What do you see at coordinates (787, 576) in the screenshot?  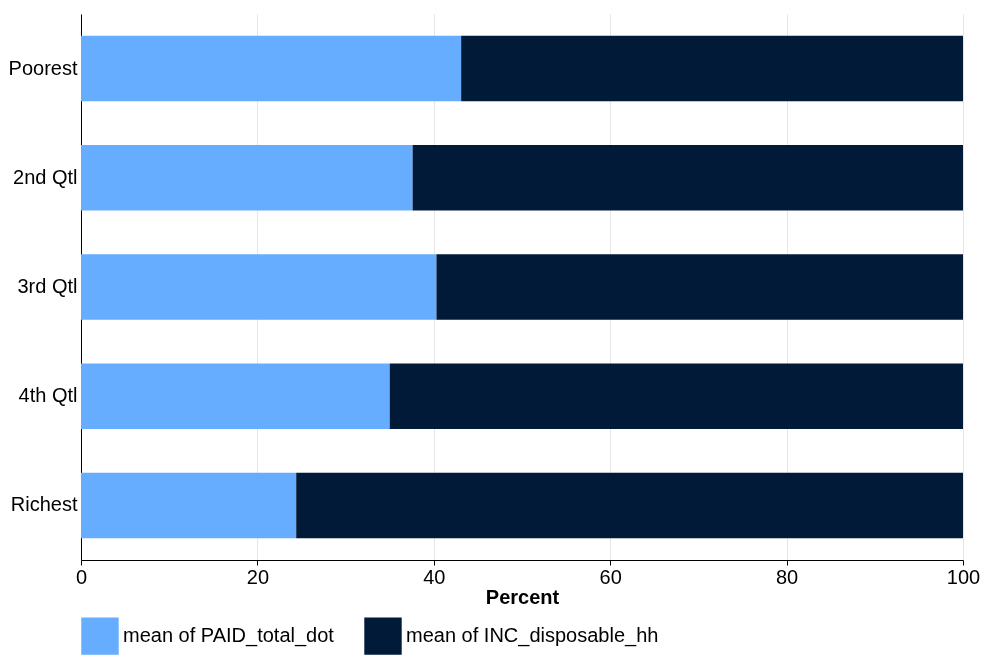 I see `x-tick-label: 80` at bounding box center [787, 576].